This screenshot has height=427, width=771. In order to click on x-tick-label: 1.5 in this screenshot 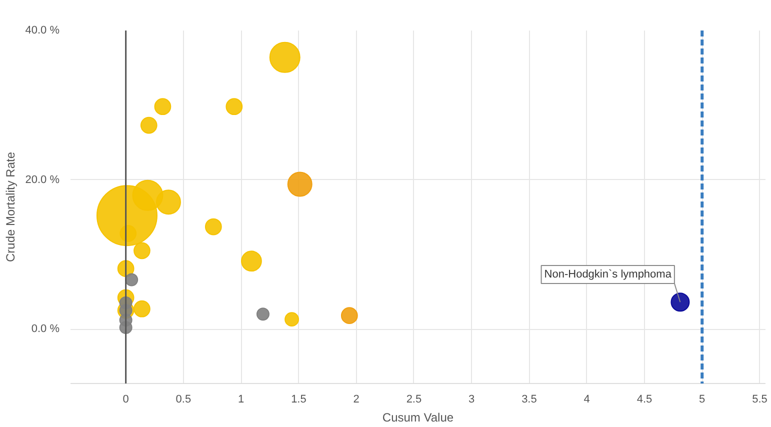, I will do `click(298, 400)`.